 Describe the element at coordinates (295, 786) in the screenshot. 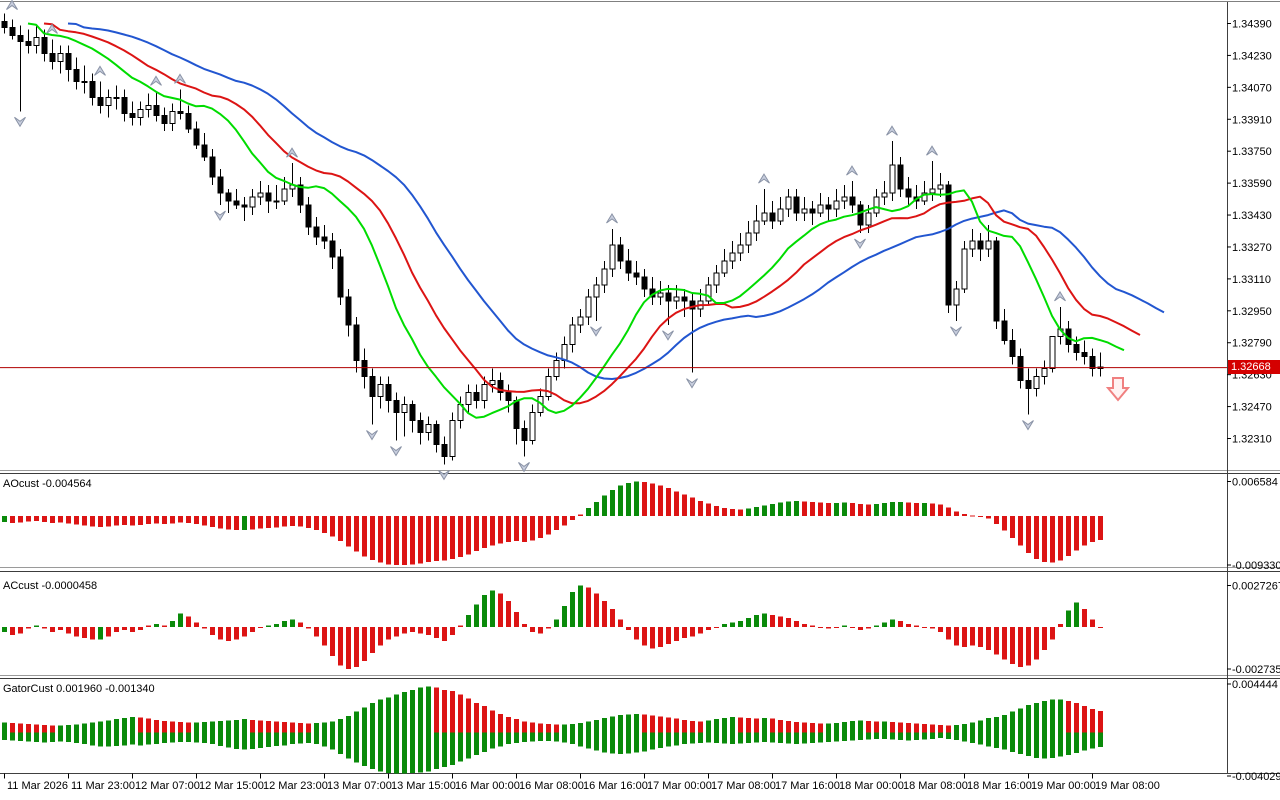

I see `svg-text: 12 Mar 23:00` at that location.